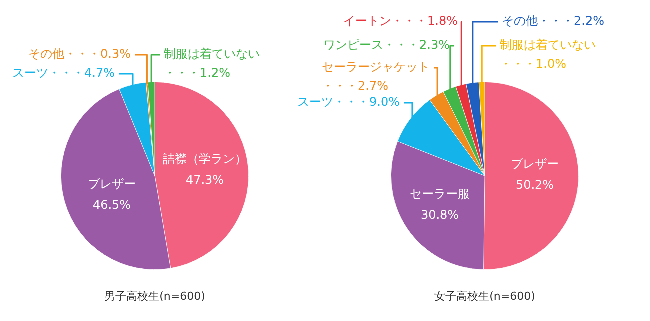 This screenshot has width=650, height=321. Describe the element at coordinates (387, 45) in the screenshot. I see `slice-label: ワンピース・・・2.3%` at that location.